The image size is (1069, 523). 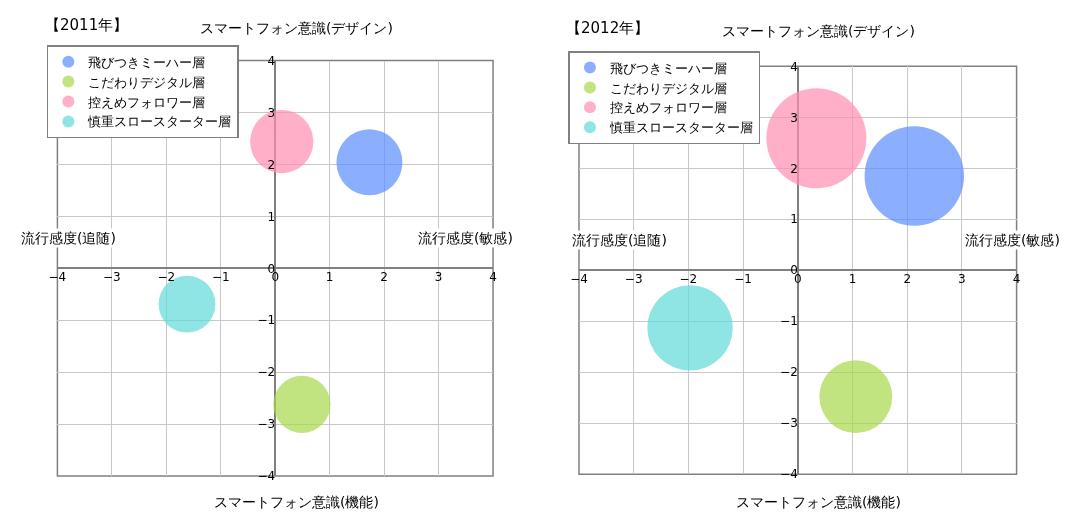 What do you see at coordinates (87, 25) in the screenshot?
I see `chart-title: 【2011年】` at bounding box center [87, 25].